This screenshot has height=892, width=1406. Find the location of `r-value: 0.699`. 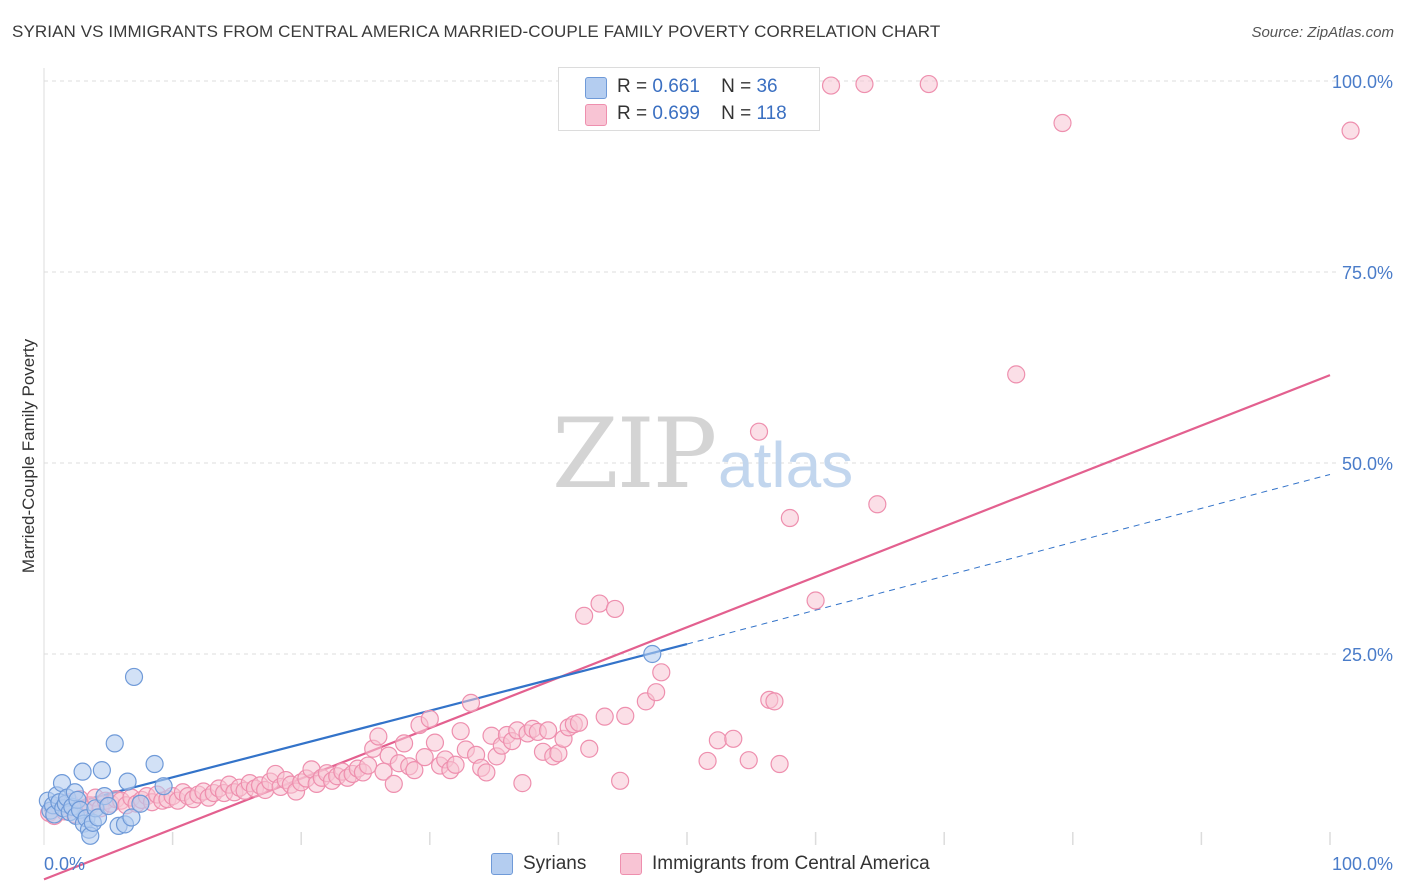

r-value: 0.699 is located at coordinates (676, 113).